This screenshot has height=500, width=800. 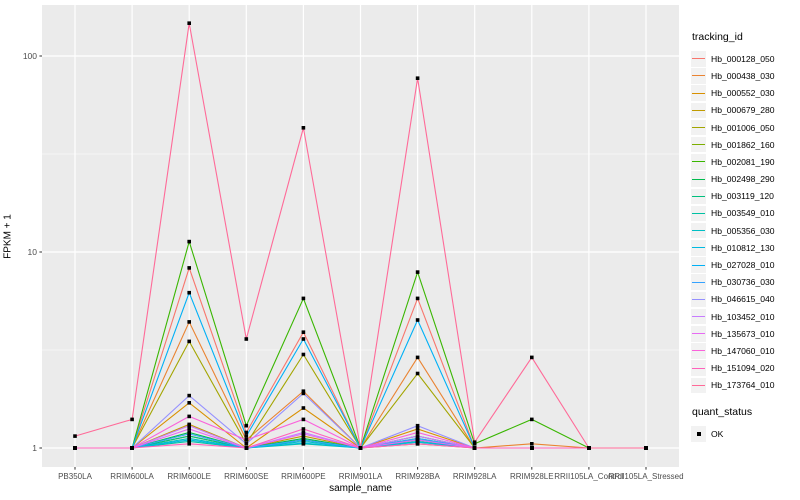 I want to click on legend-item: Hb_002081_190, so click(x=745, y=162).